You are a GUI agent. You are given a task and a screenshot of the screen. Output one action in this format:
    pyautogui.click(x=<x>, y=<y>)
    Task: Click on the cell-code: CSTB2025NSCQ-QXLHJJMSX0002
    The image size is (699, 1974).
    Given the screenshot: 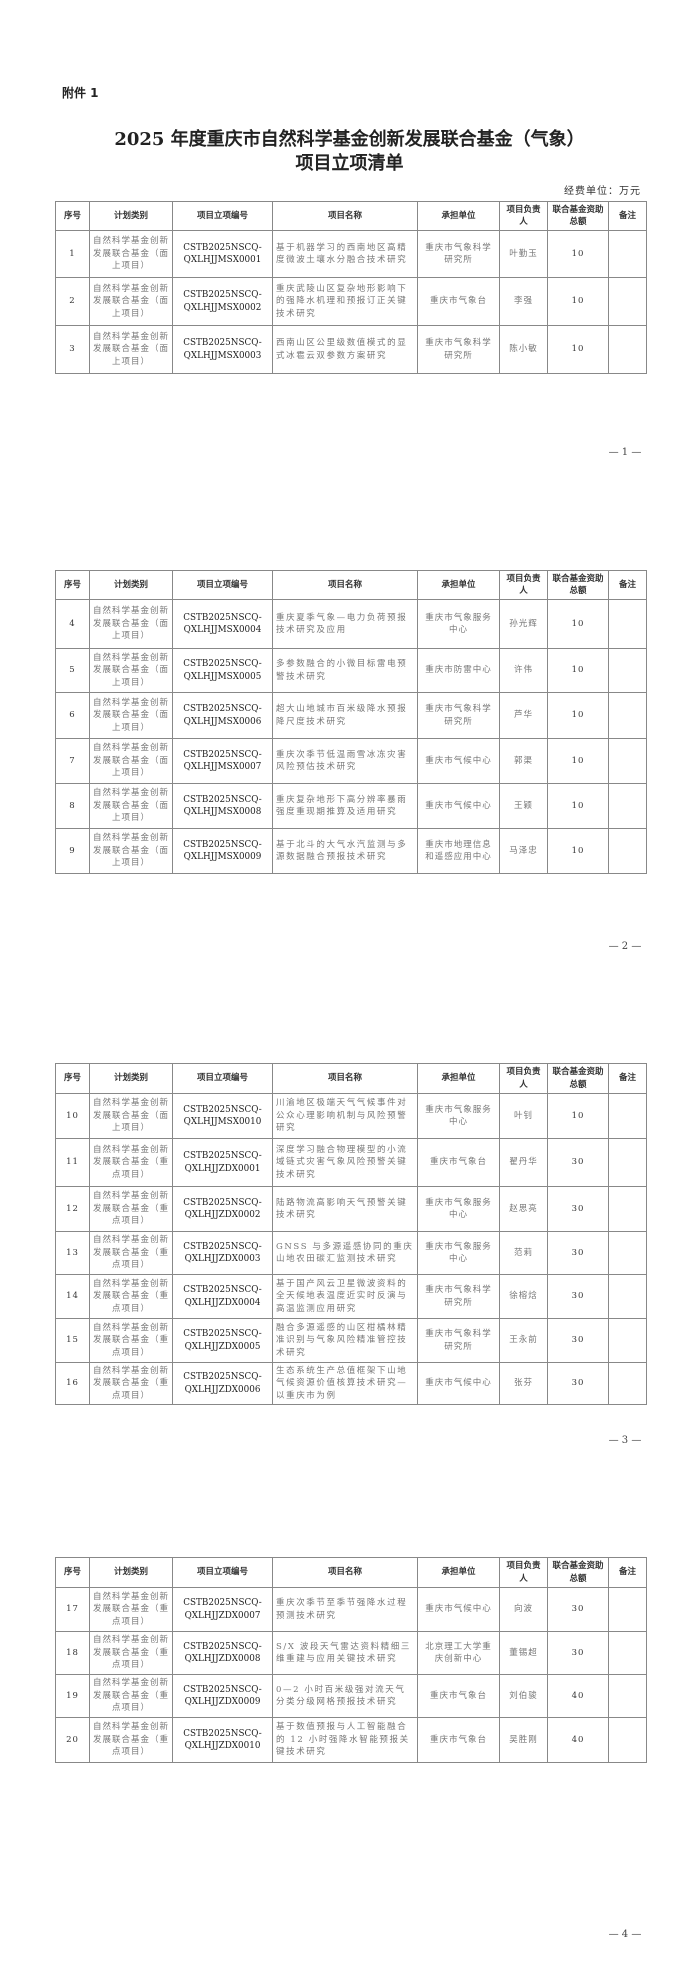 What is the action you would take?
    pyautogui.click(x=222, y=301)
    